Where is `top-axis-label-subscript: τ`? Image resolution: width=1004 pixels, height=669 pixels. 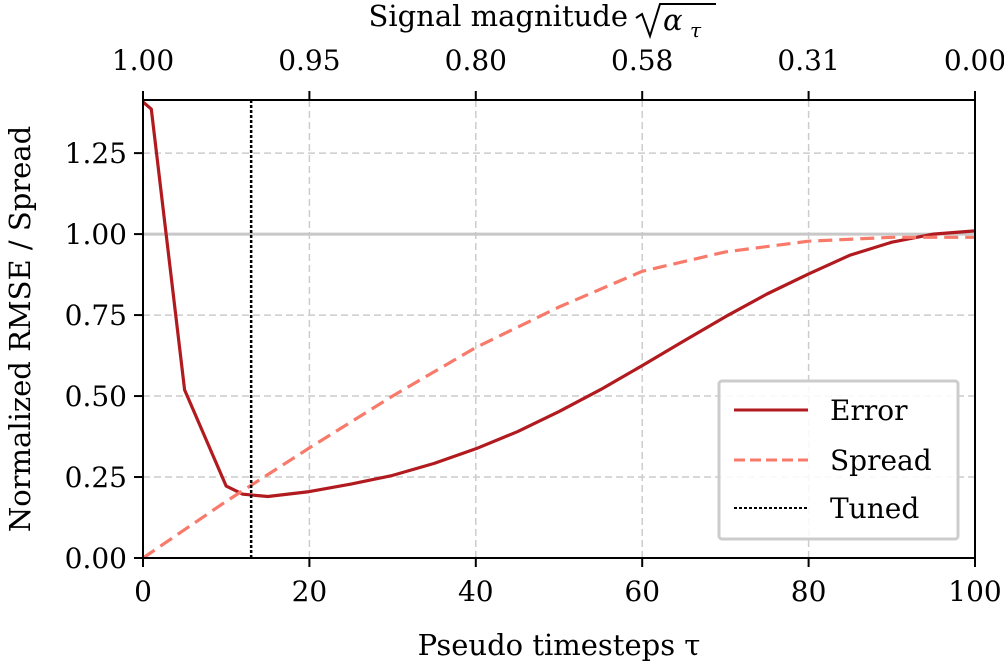 top-axis-label-subscript: τ is located at coordinates (696, 30).